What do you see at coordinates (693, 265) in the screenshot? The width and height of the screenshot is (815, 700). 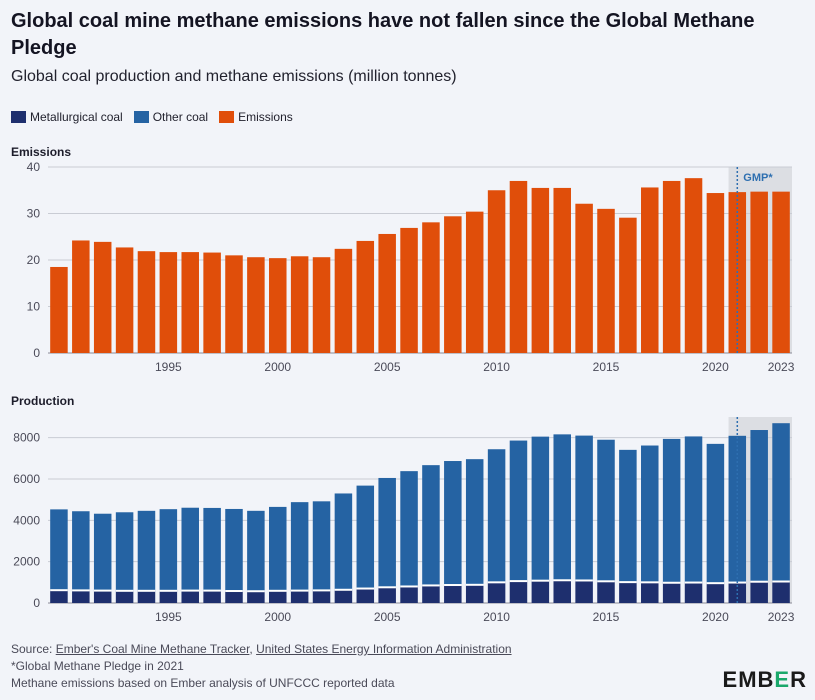 I see `bar-emissions-2019` at bounding box center [693, 265].